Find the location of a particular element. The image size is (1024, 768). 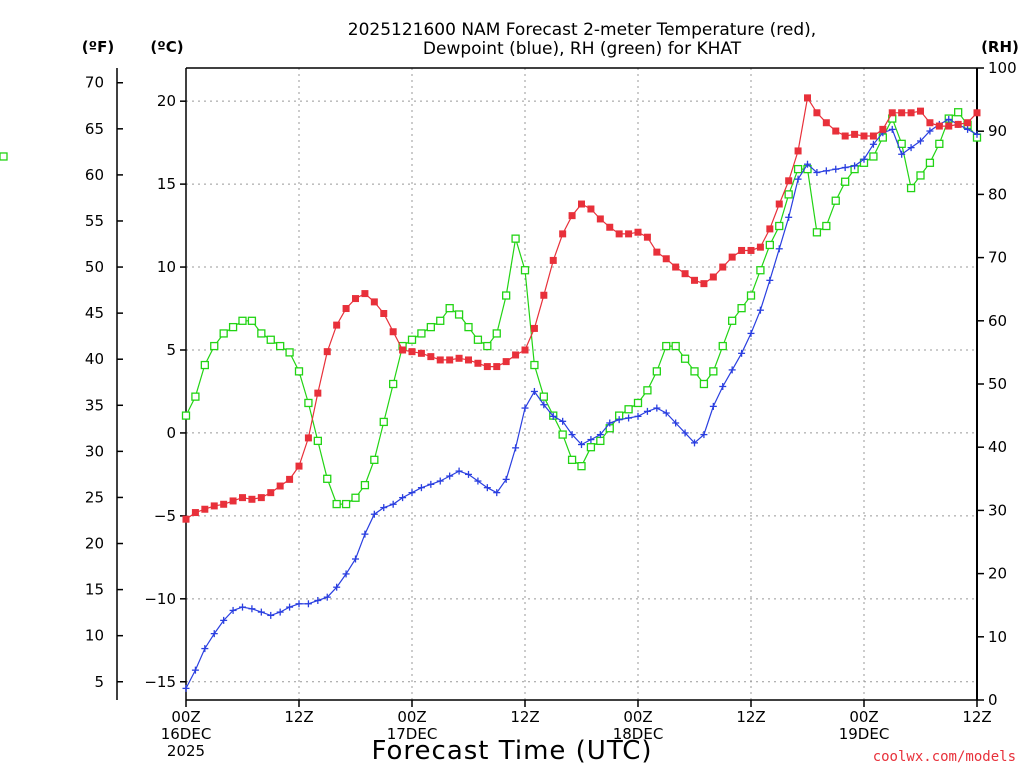

celsius-tick-label: −5 is located at coordinates (165, 516).